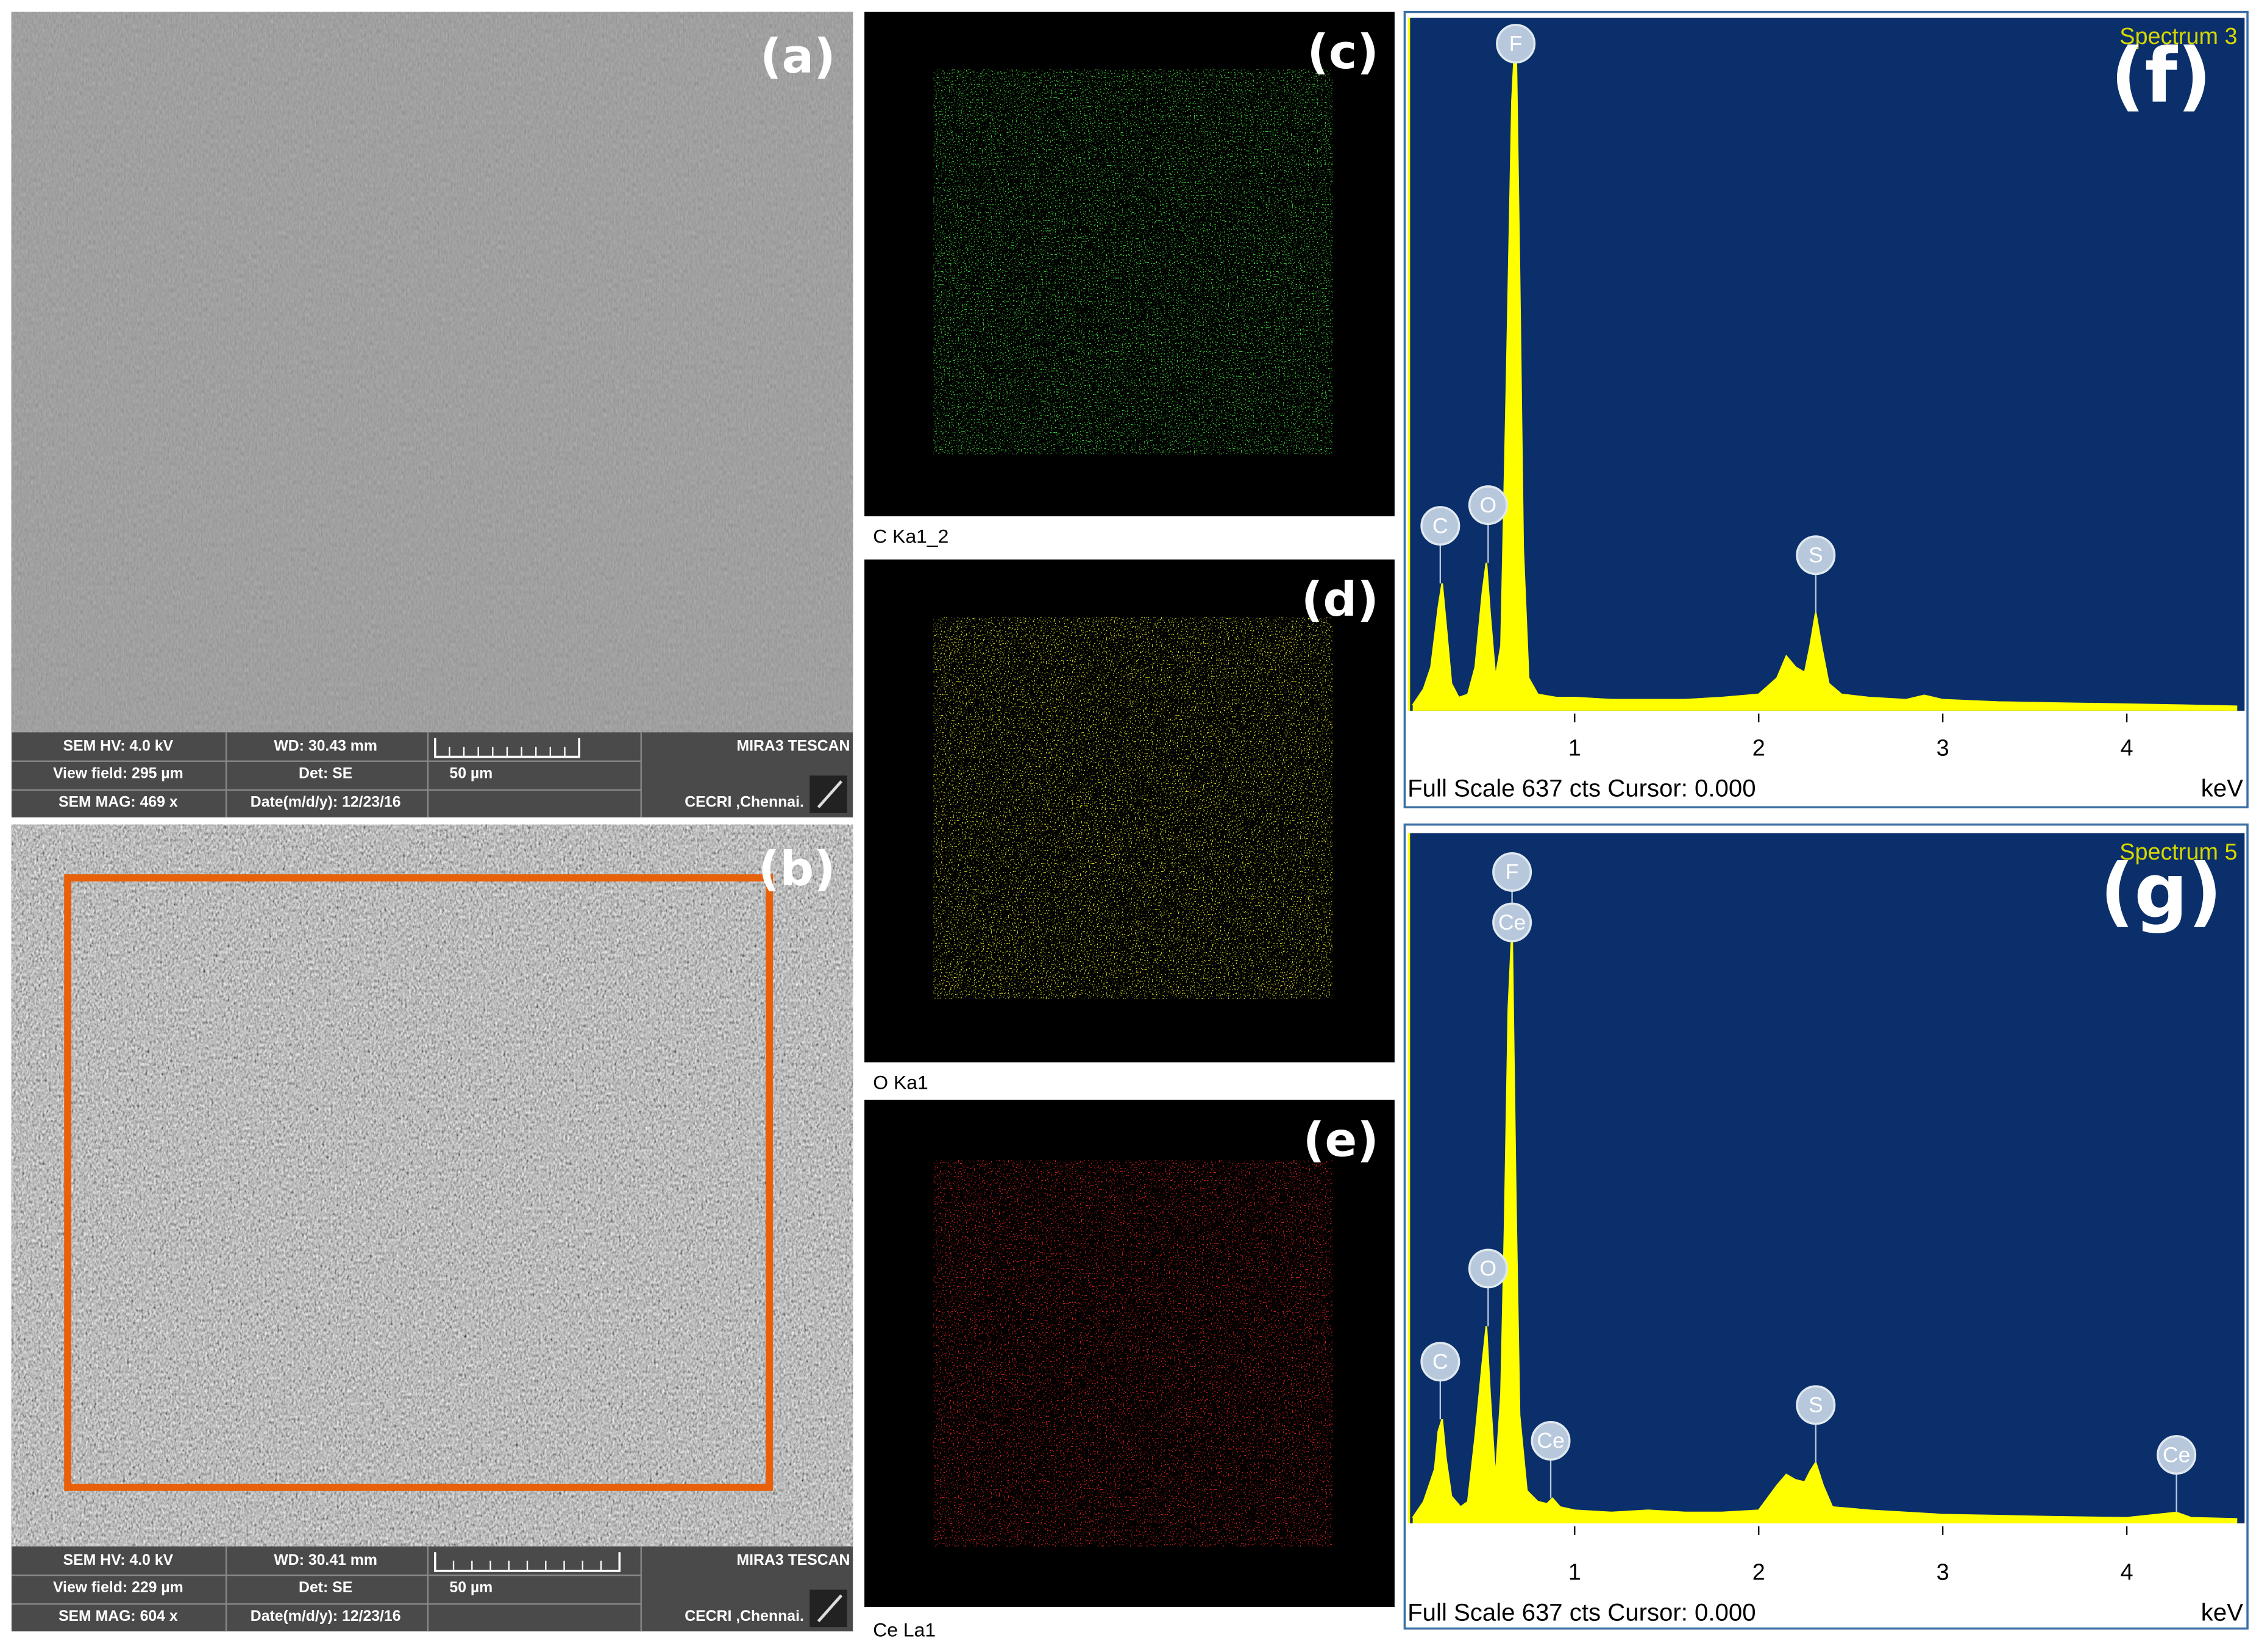 This screenshot has height=1652, width=2259. I want to click on map-caption: O Ka1, so click(900, 1082).